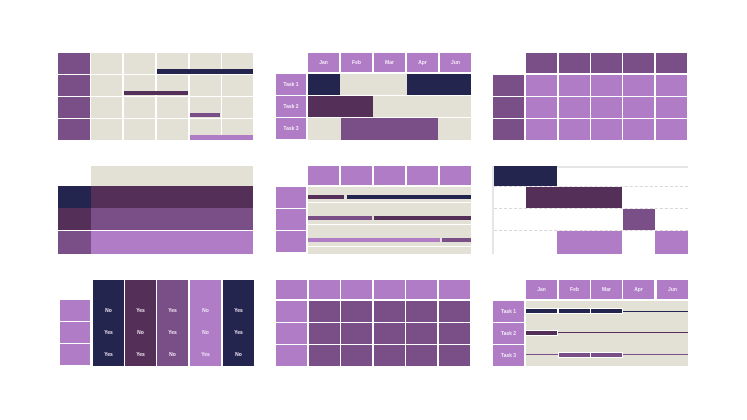 The image size is (747, 420). What do you see at coordinates (508, 333) in the screenshot?
I see `task-label: Task 2` at bounding box center [508, 333].